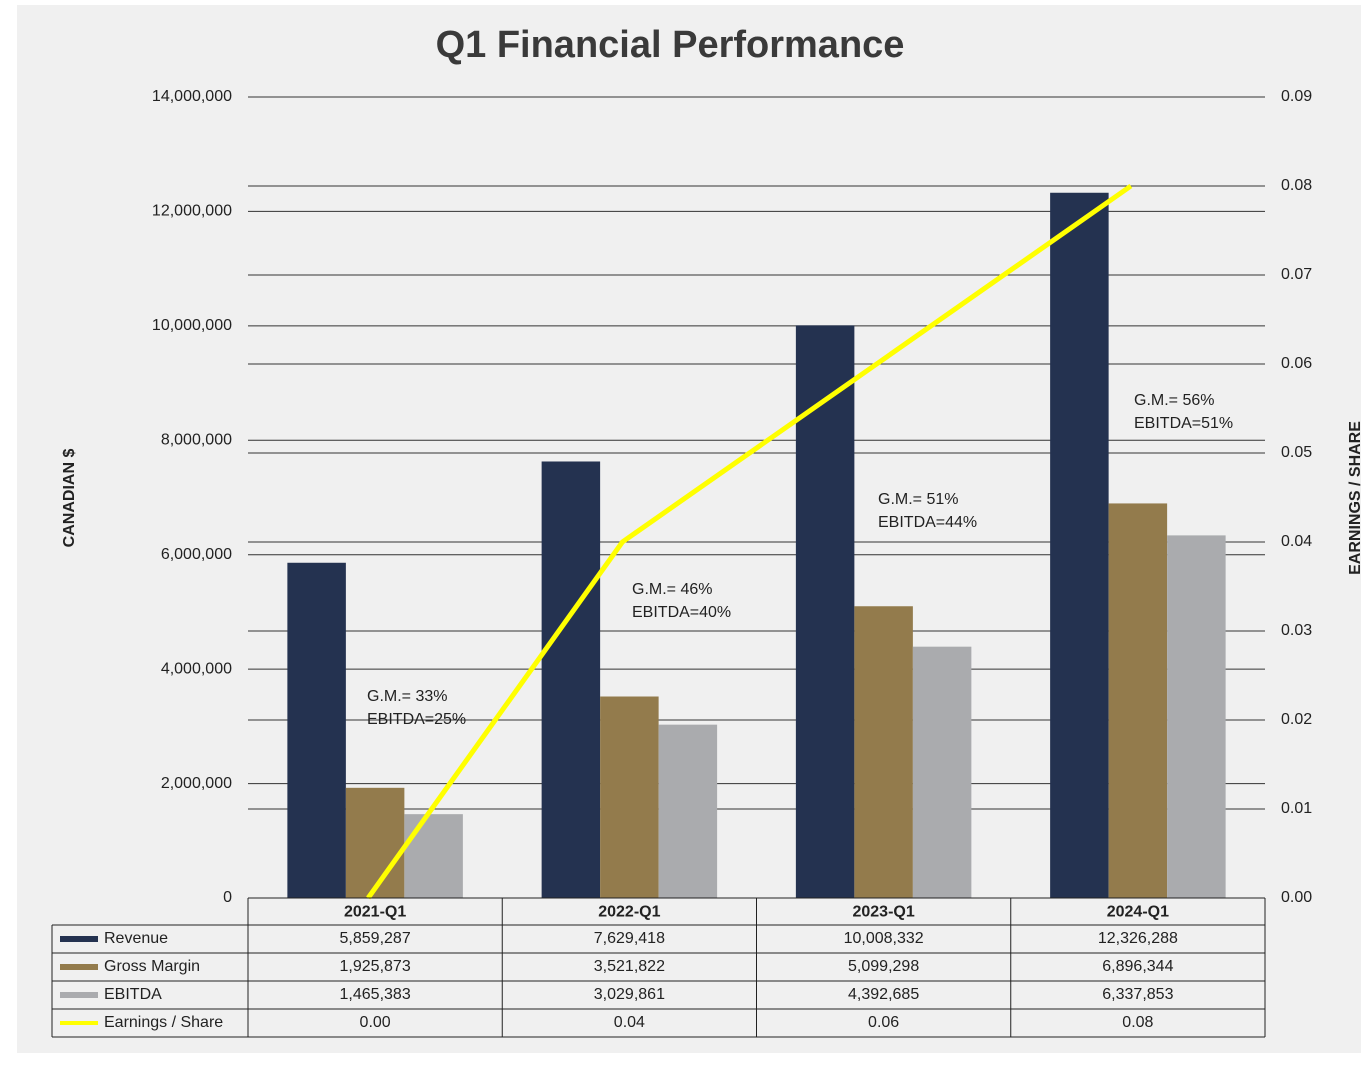 The height and width of the screenshot is (1070, 1361). Describe the element at coordinates (884, 938) in the screenshot. I see `table-value: 10,008,332` at that location.